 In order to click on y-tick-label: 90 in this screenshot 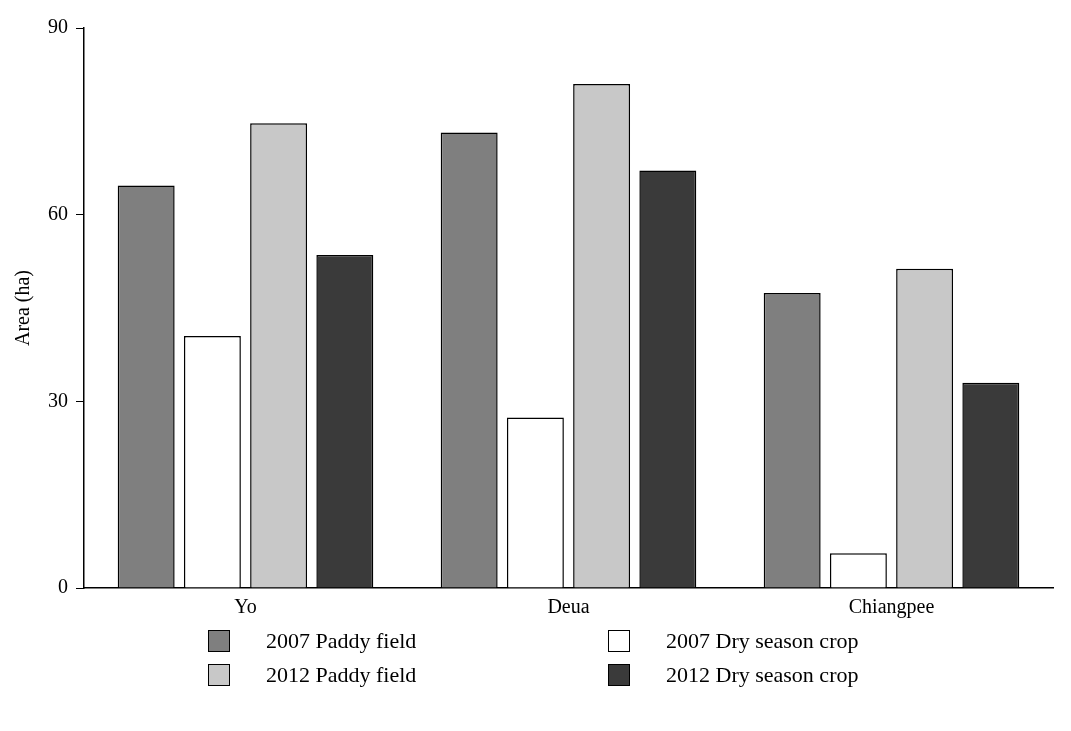, I will do `click(58, 26)`.